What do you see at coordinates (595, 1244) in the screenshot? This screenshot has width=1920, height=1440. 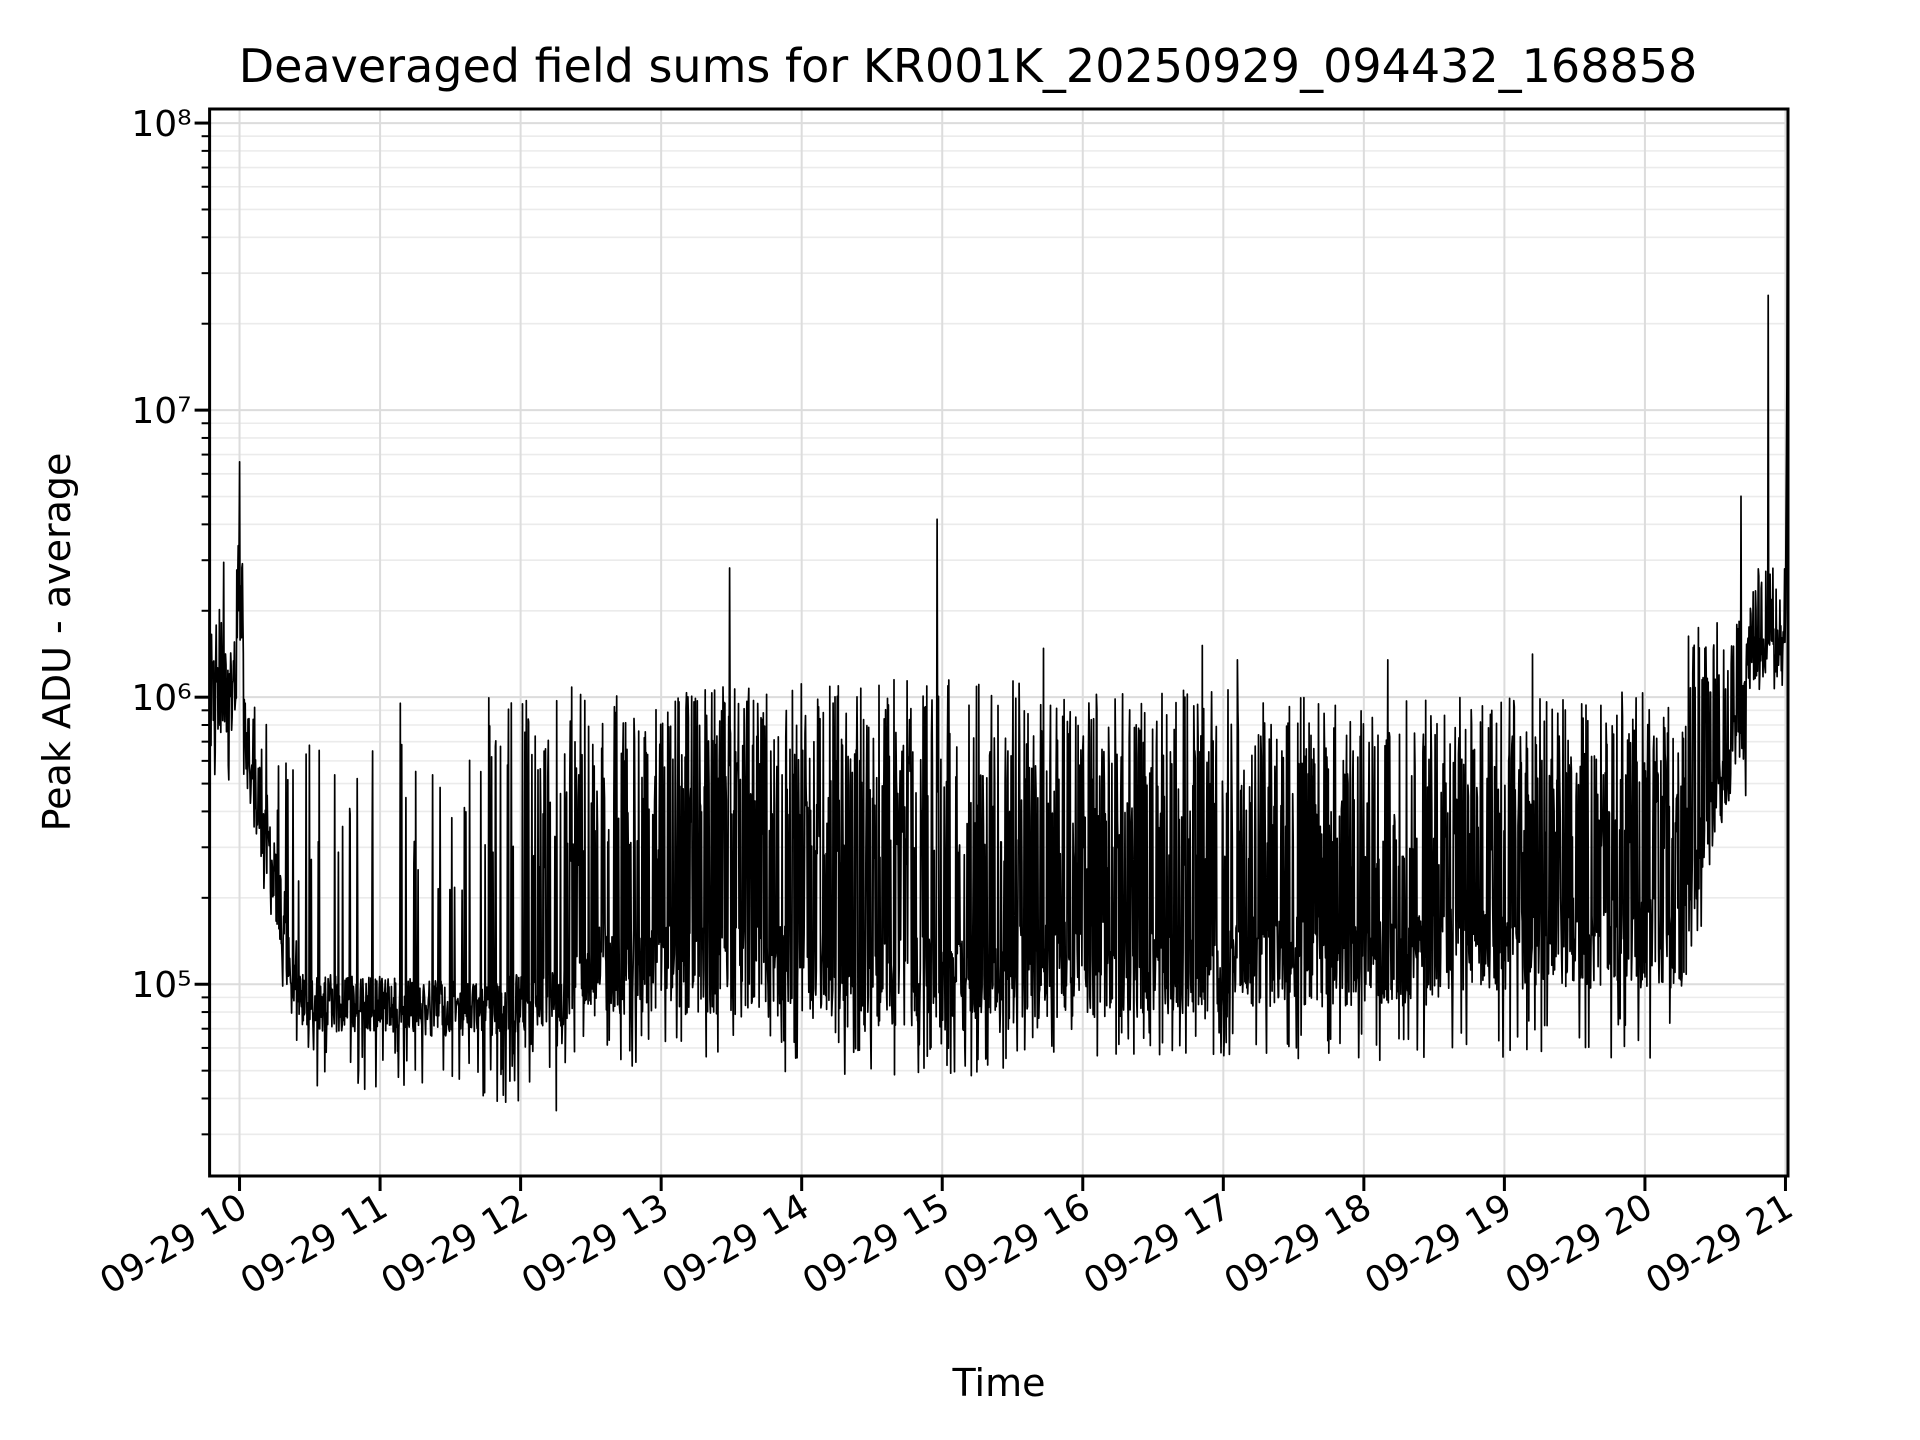 I see `x-tick-label: 09-29 13` at bounding box center [595, 1244].